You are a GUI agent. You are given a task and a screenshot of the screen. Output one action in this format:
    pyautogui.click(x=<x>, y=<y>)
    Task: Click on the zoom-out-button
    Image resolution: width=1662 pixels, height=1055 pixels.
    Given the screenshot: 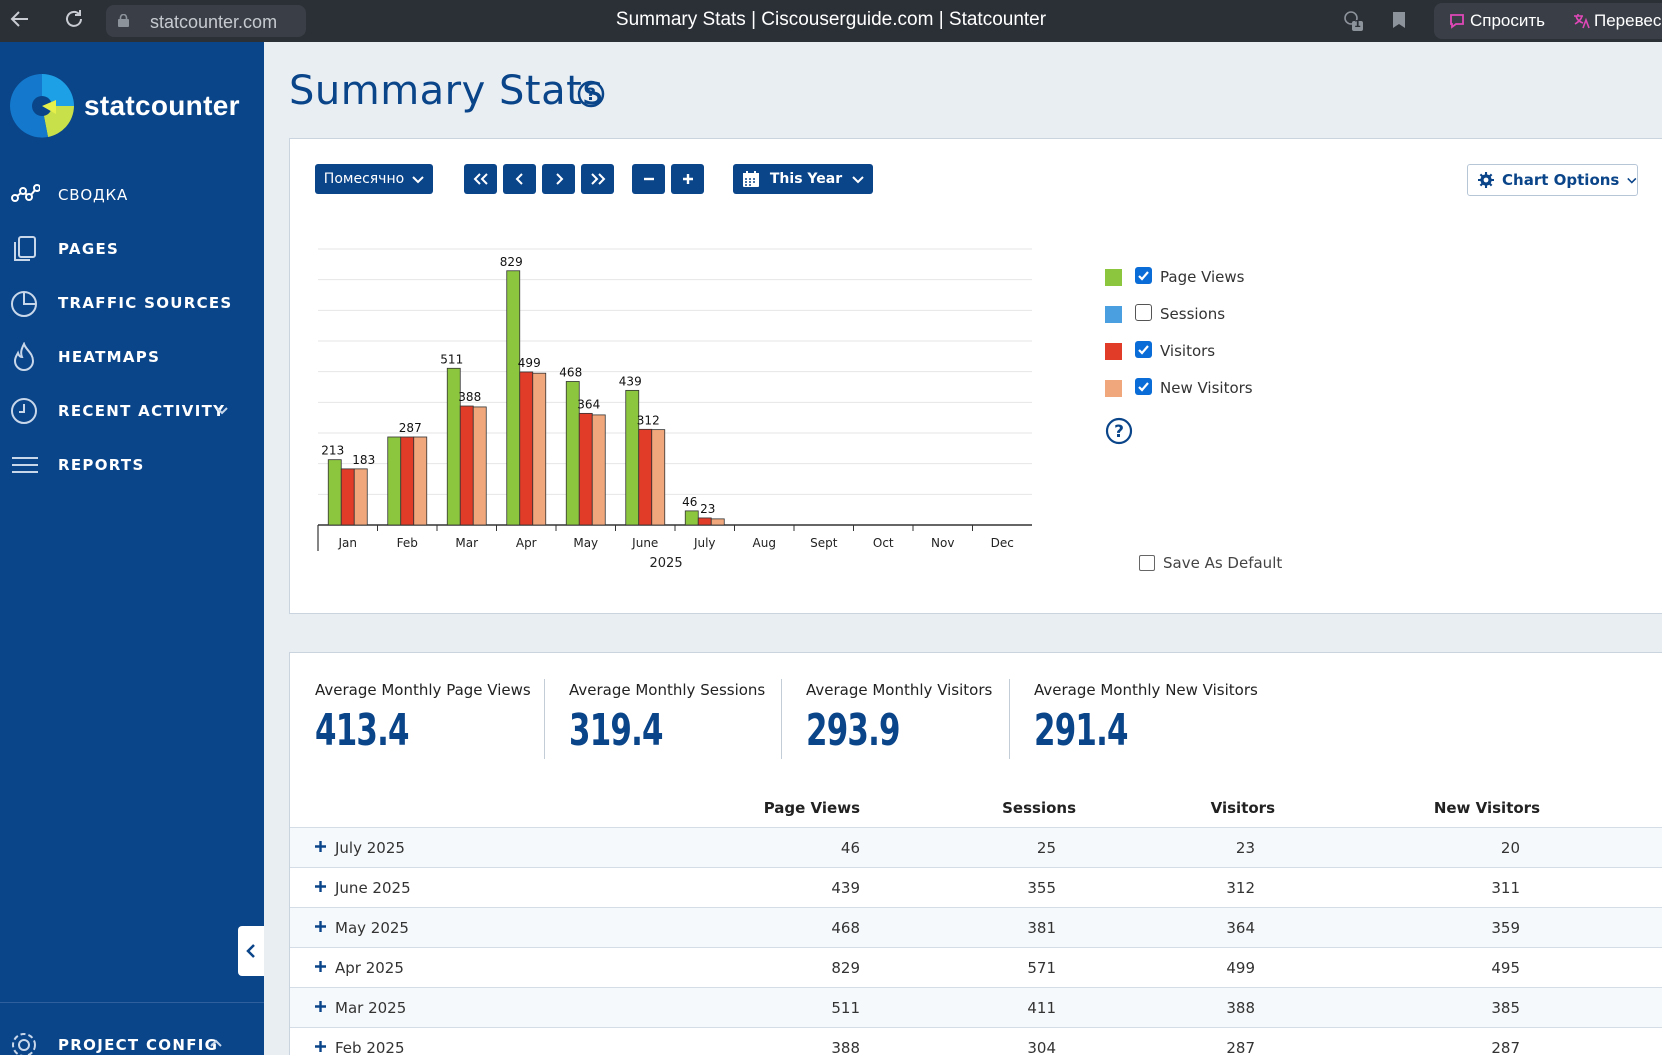 What is the action you would take?
    pyautogui.click(x=648, y=179)
    